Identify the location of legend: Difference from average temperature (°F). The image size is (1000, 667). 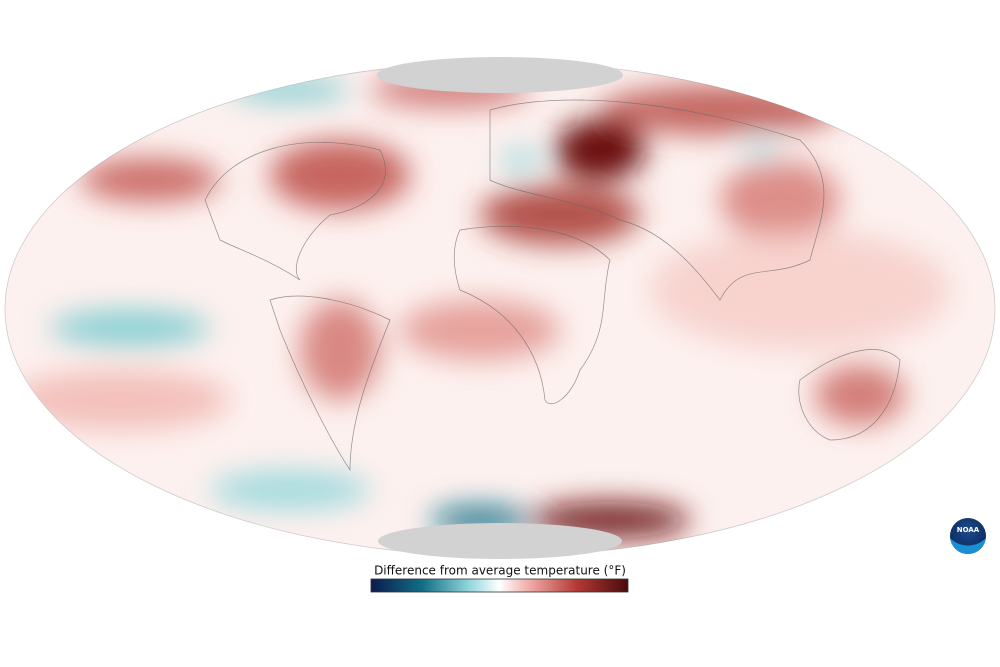
(499, 578).